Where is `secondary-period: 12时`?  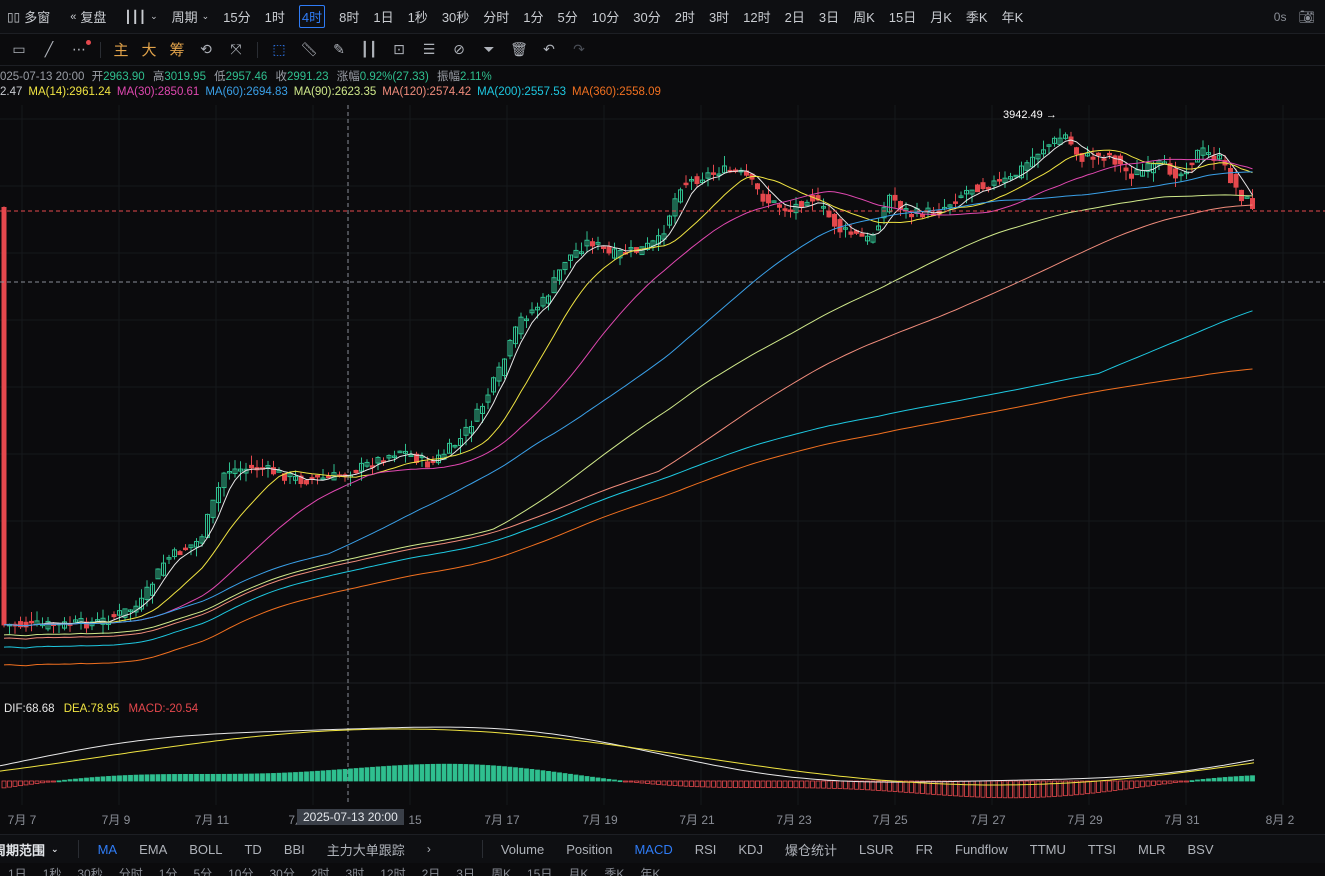 secondary-period: 12时 is located at coordinates (393, 871).